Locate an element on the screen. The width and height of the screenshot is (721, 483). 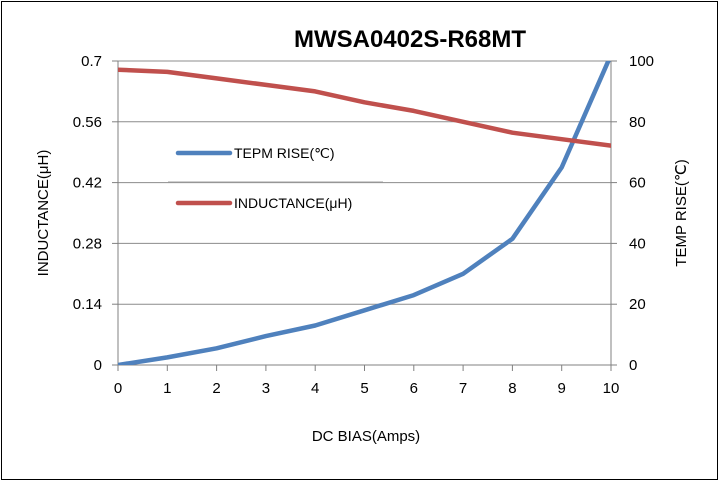
x-tick-label: 2 is located at coordinates (216, 388).